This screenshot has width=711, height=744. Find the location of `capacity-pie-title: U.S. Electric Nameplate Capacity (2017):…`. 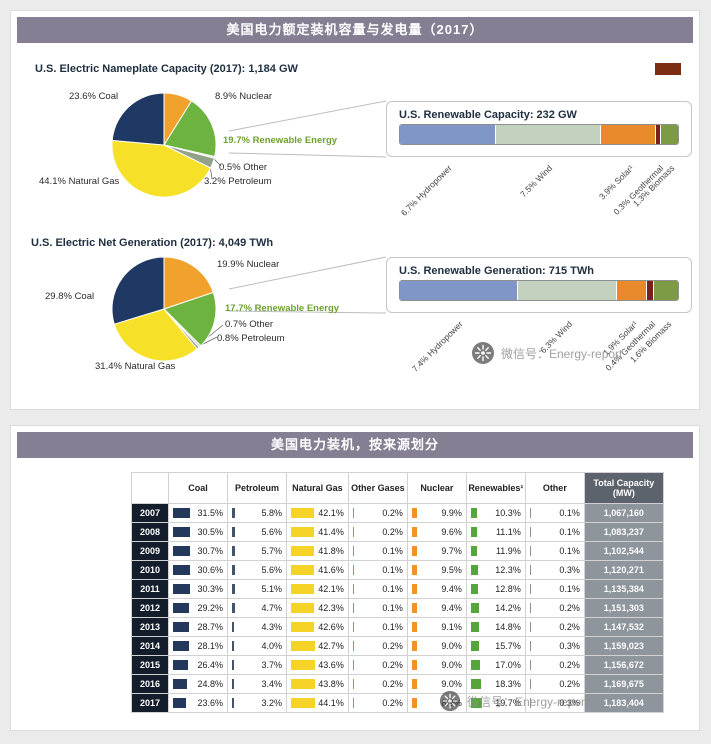

capacity-pie-title: U.S. Electric Nameplate Capacity (2017):… is located at coordinates (166, 69).